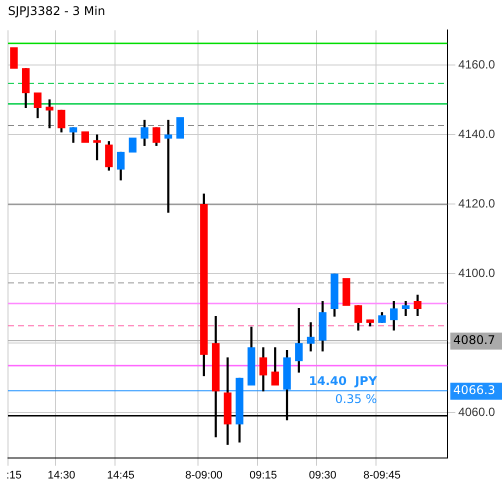  What do you see at coordinates (322, 475) in the screenshot?
I see `x-tick-label: 09:30` at bounding box center [322, 475].